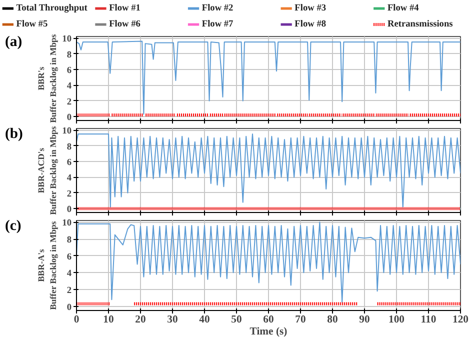  Describe the element at coordinates (236, 320) in the screenshot. I see `x-tick-label: 50` at that location.